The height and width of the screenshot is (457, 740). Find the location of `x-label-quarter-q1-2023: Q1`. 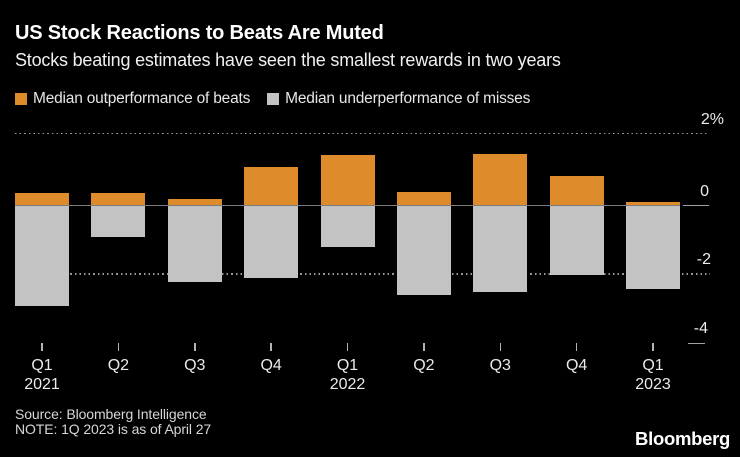

x-label-quarter-q1-2023: Q1 is located at coordinates (653, 365).